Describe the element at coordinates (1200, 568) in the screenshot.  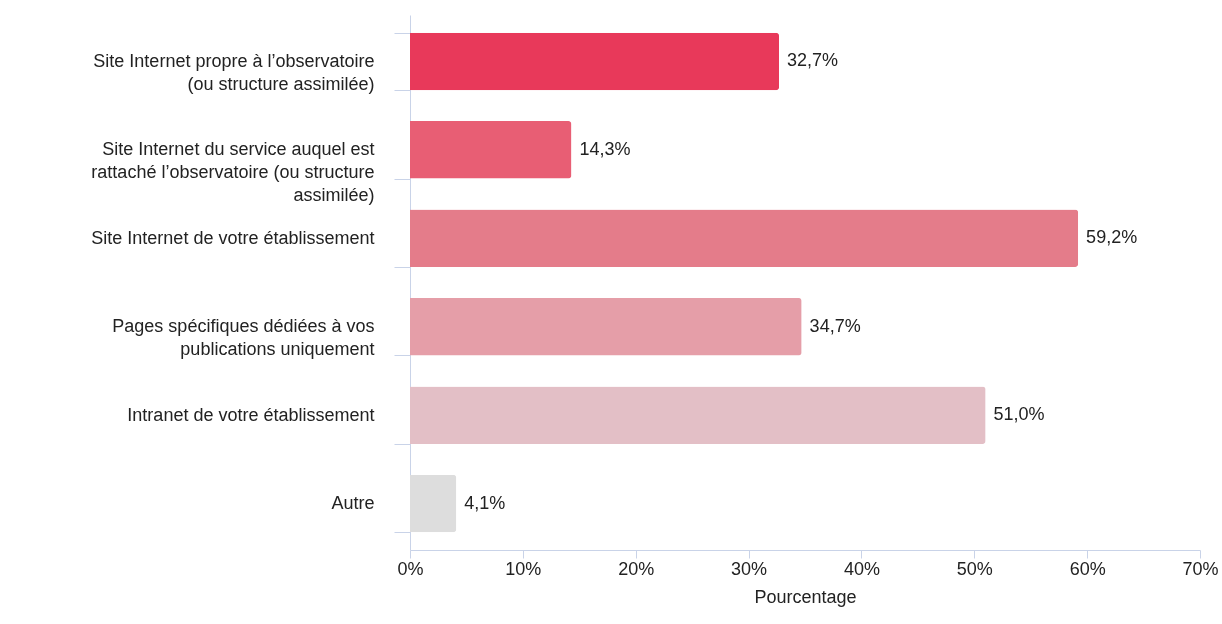
I see `x-tick-label: 70%` at that location.